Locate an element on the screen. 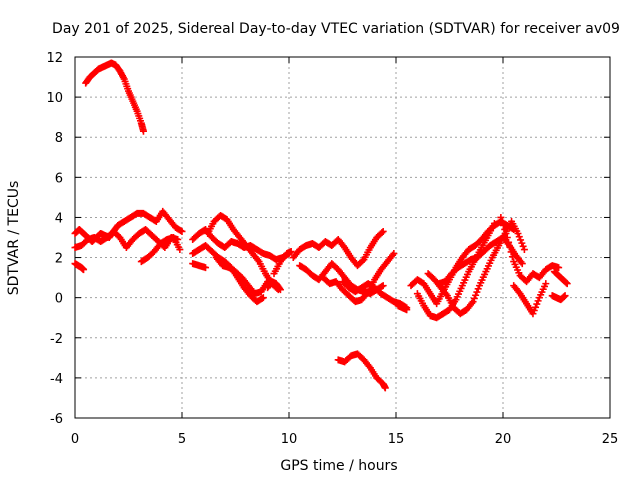  x-tick-label: 10 is located at coordinates (289, 439).